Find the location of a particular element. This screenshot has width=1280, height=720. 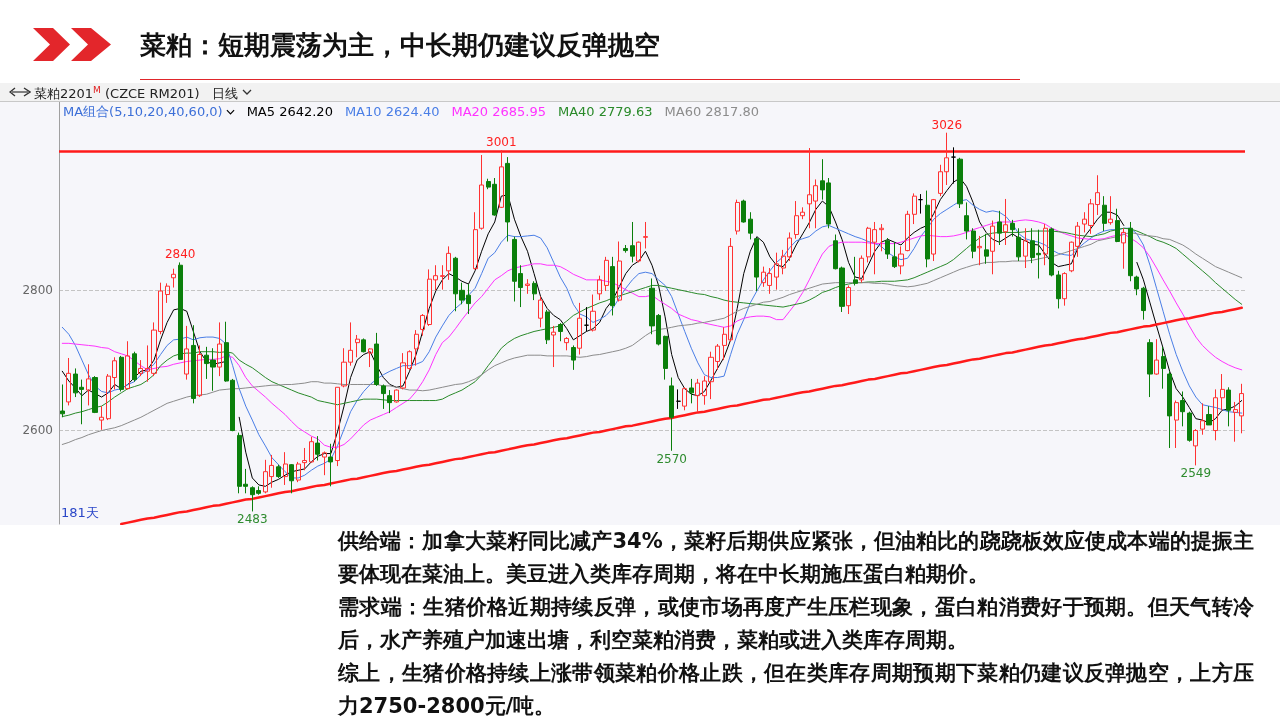

text: 需求端：生猪价格近期持续反弹，或使市场再度产生压栏现象，蛋白粕消费好于预期。但天气转冷后，水产养殖户加速出塘，利空菜粕消费，菜粕或进入类库存周期。 is located at coordinates (796, 624).